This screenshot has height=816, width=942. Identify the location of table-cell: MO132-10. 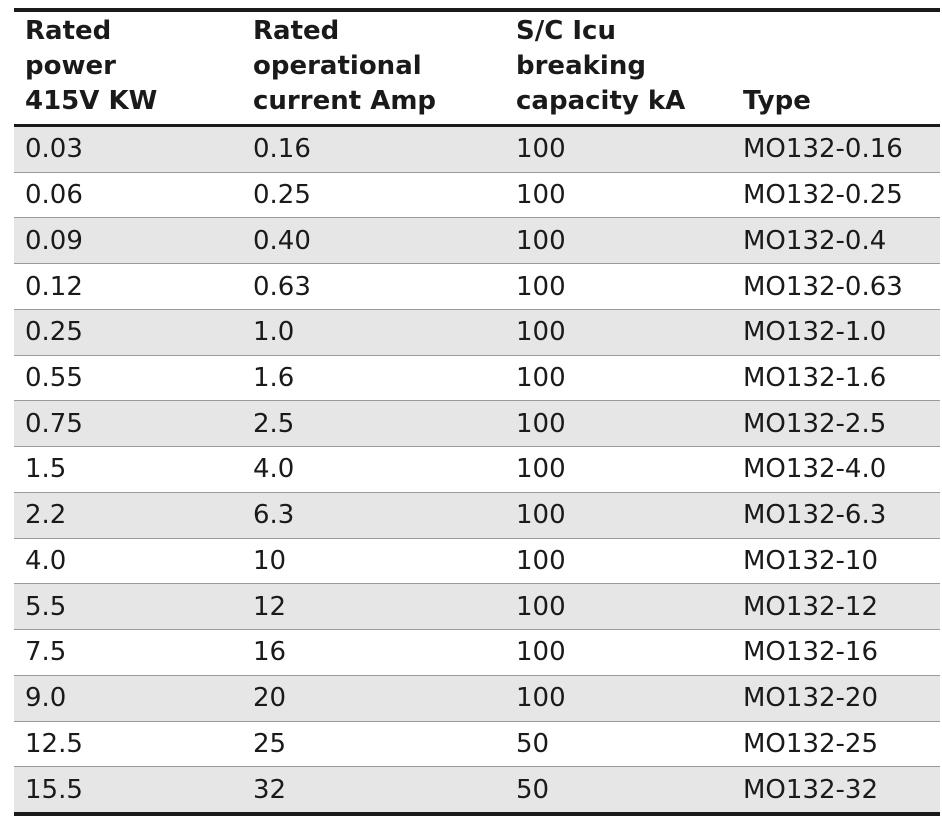
(810, 560).